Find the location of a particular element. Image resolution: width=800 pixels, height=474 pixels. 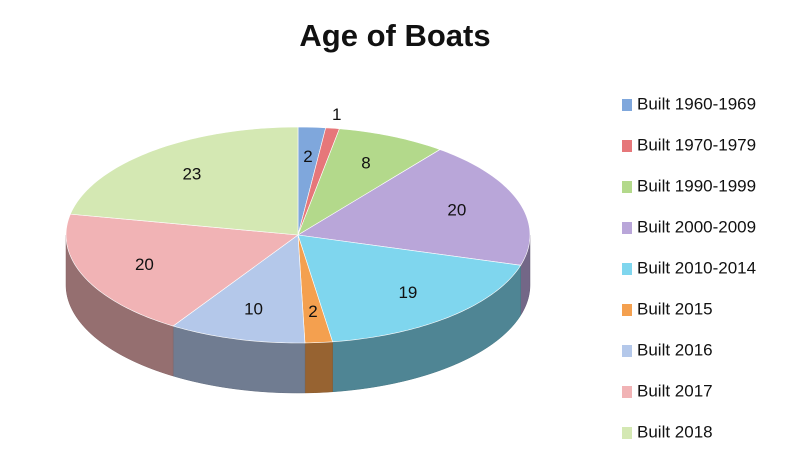

legend-label: Built 2015 is located at coordinates (675, 308).